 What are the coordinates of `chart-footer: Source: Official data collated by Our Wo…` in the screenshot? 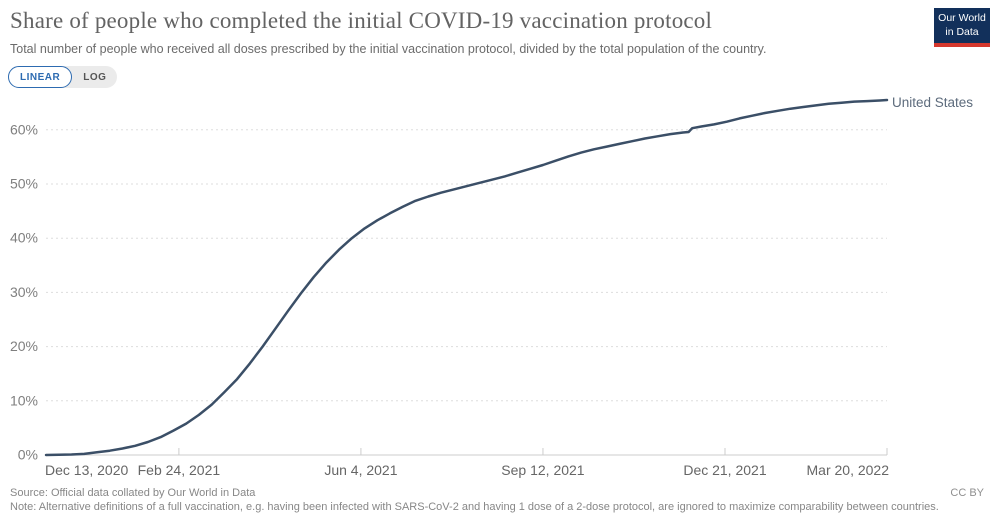 It's located at (497, 500).